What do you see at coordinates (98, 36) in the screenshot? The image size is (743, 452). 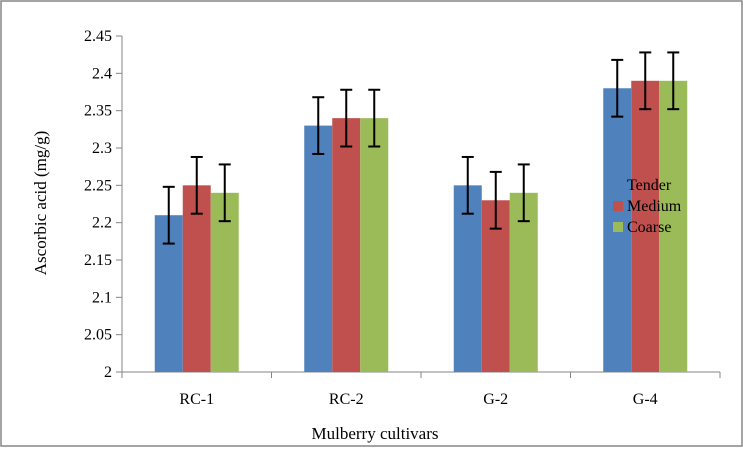 I see `y-tick-label: 2.45` at bounding box center [98, 36].